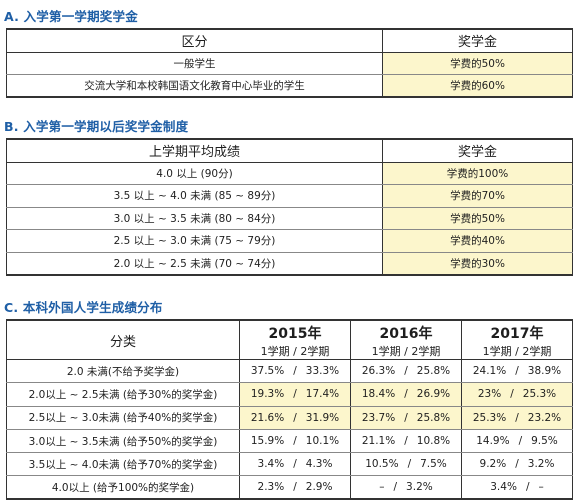 The image size is (578, 503). Describe the element at coordinates (544, 441) in the screenshot. I see `term2-value: 9.5%` at that location.